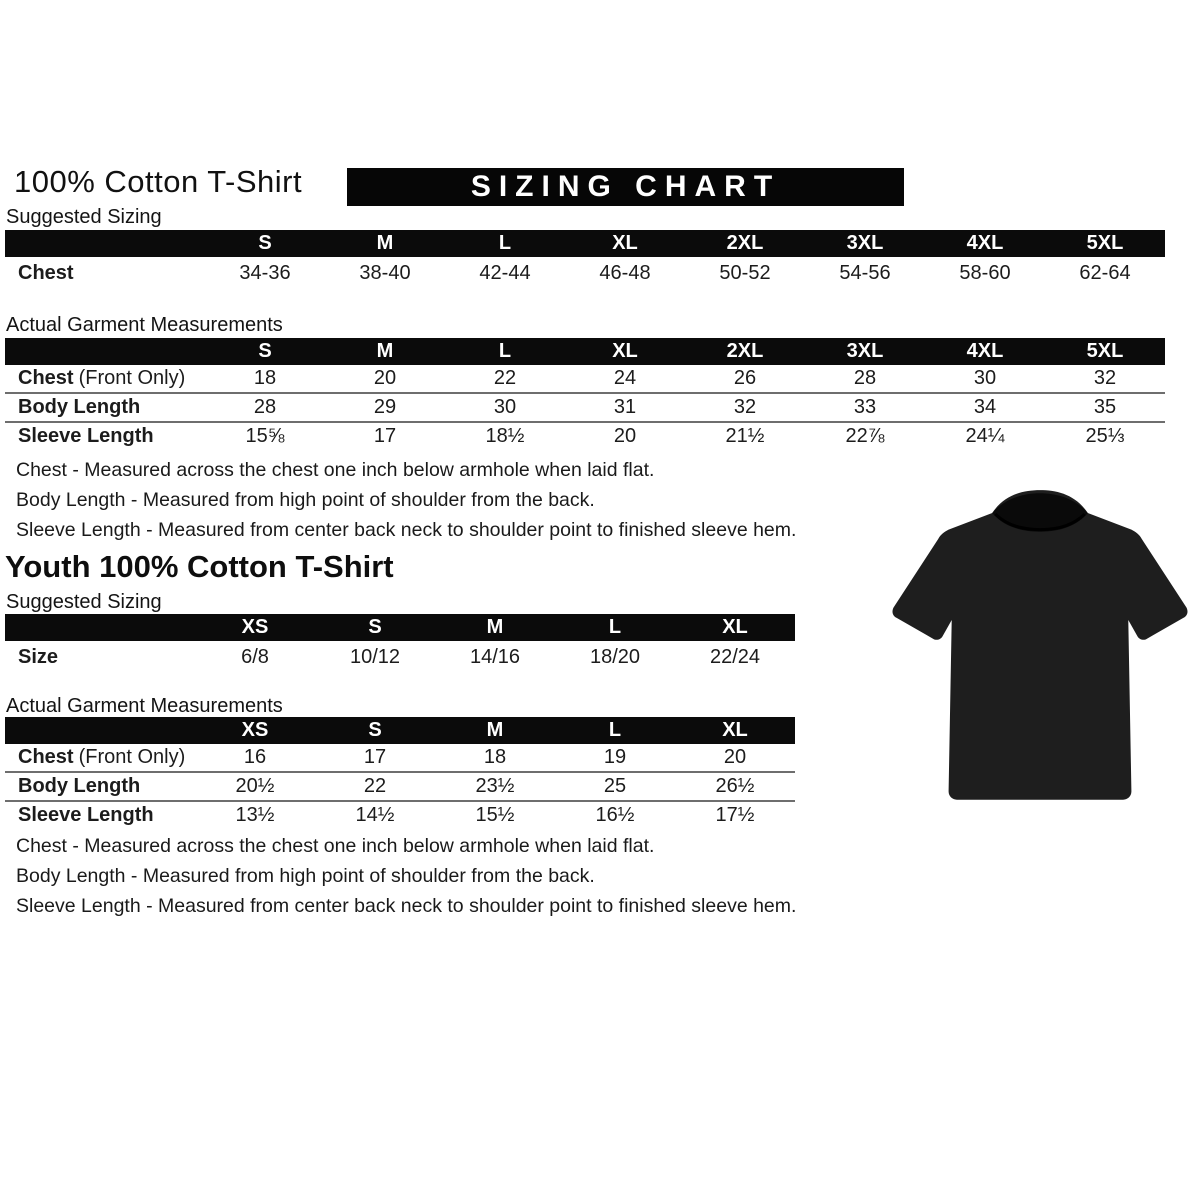 Image resolution: width=1200 pixels, height=1200 pixels. I want to click on cell: 14½, so click(375, 815).